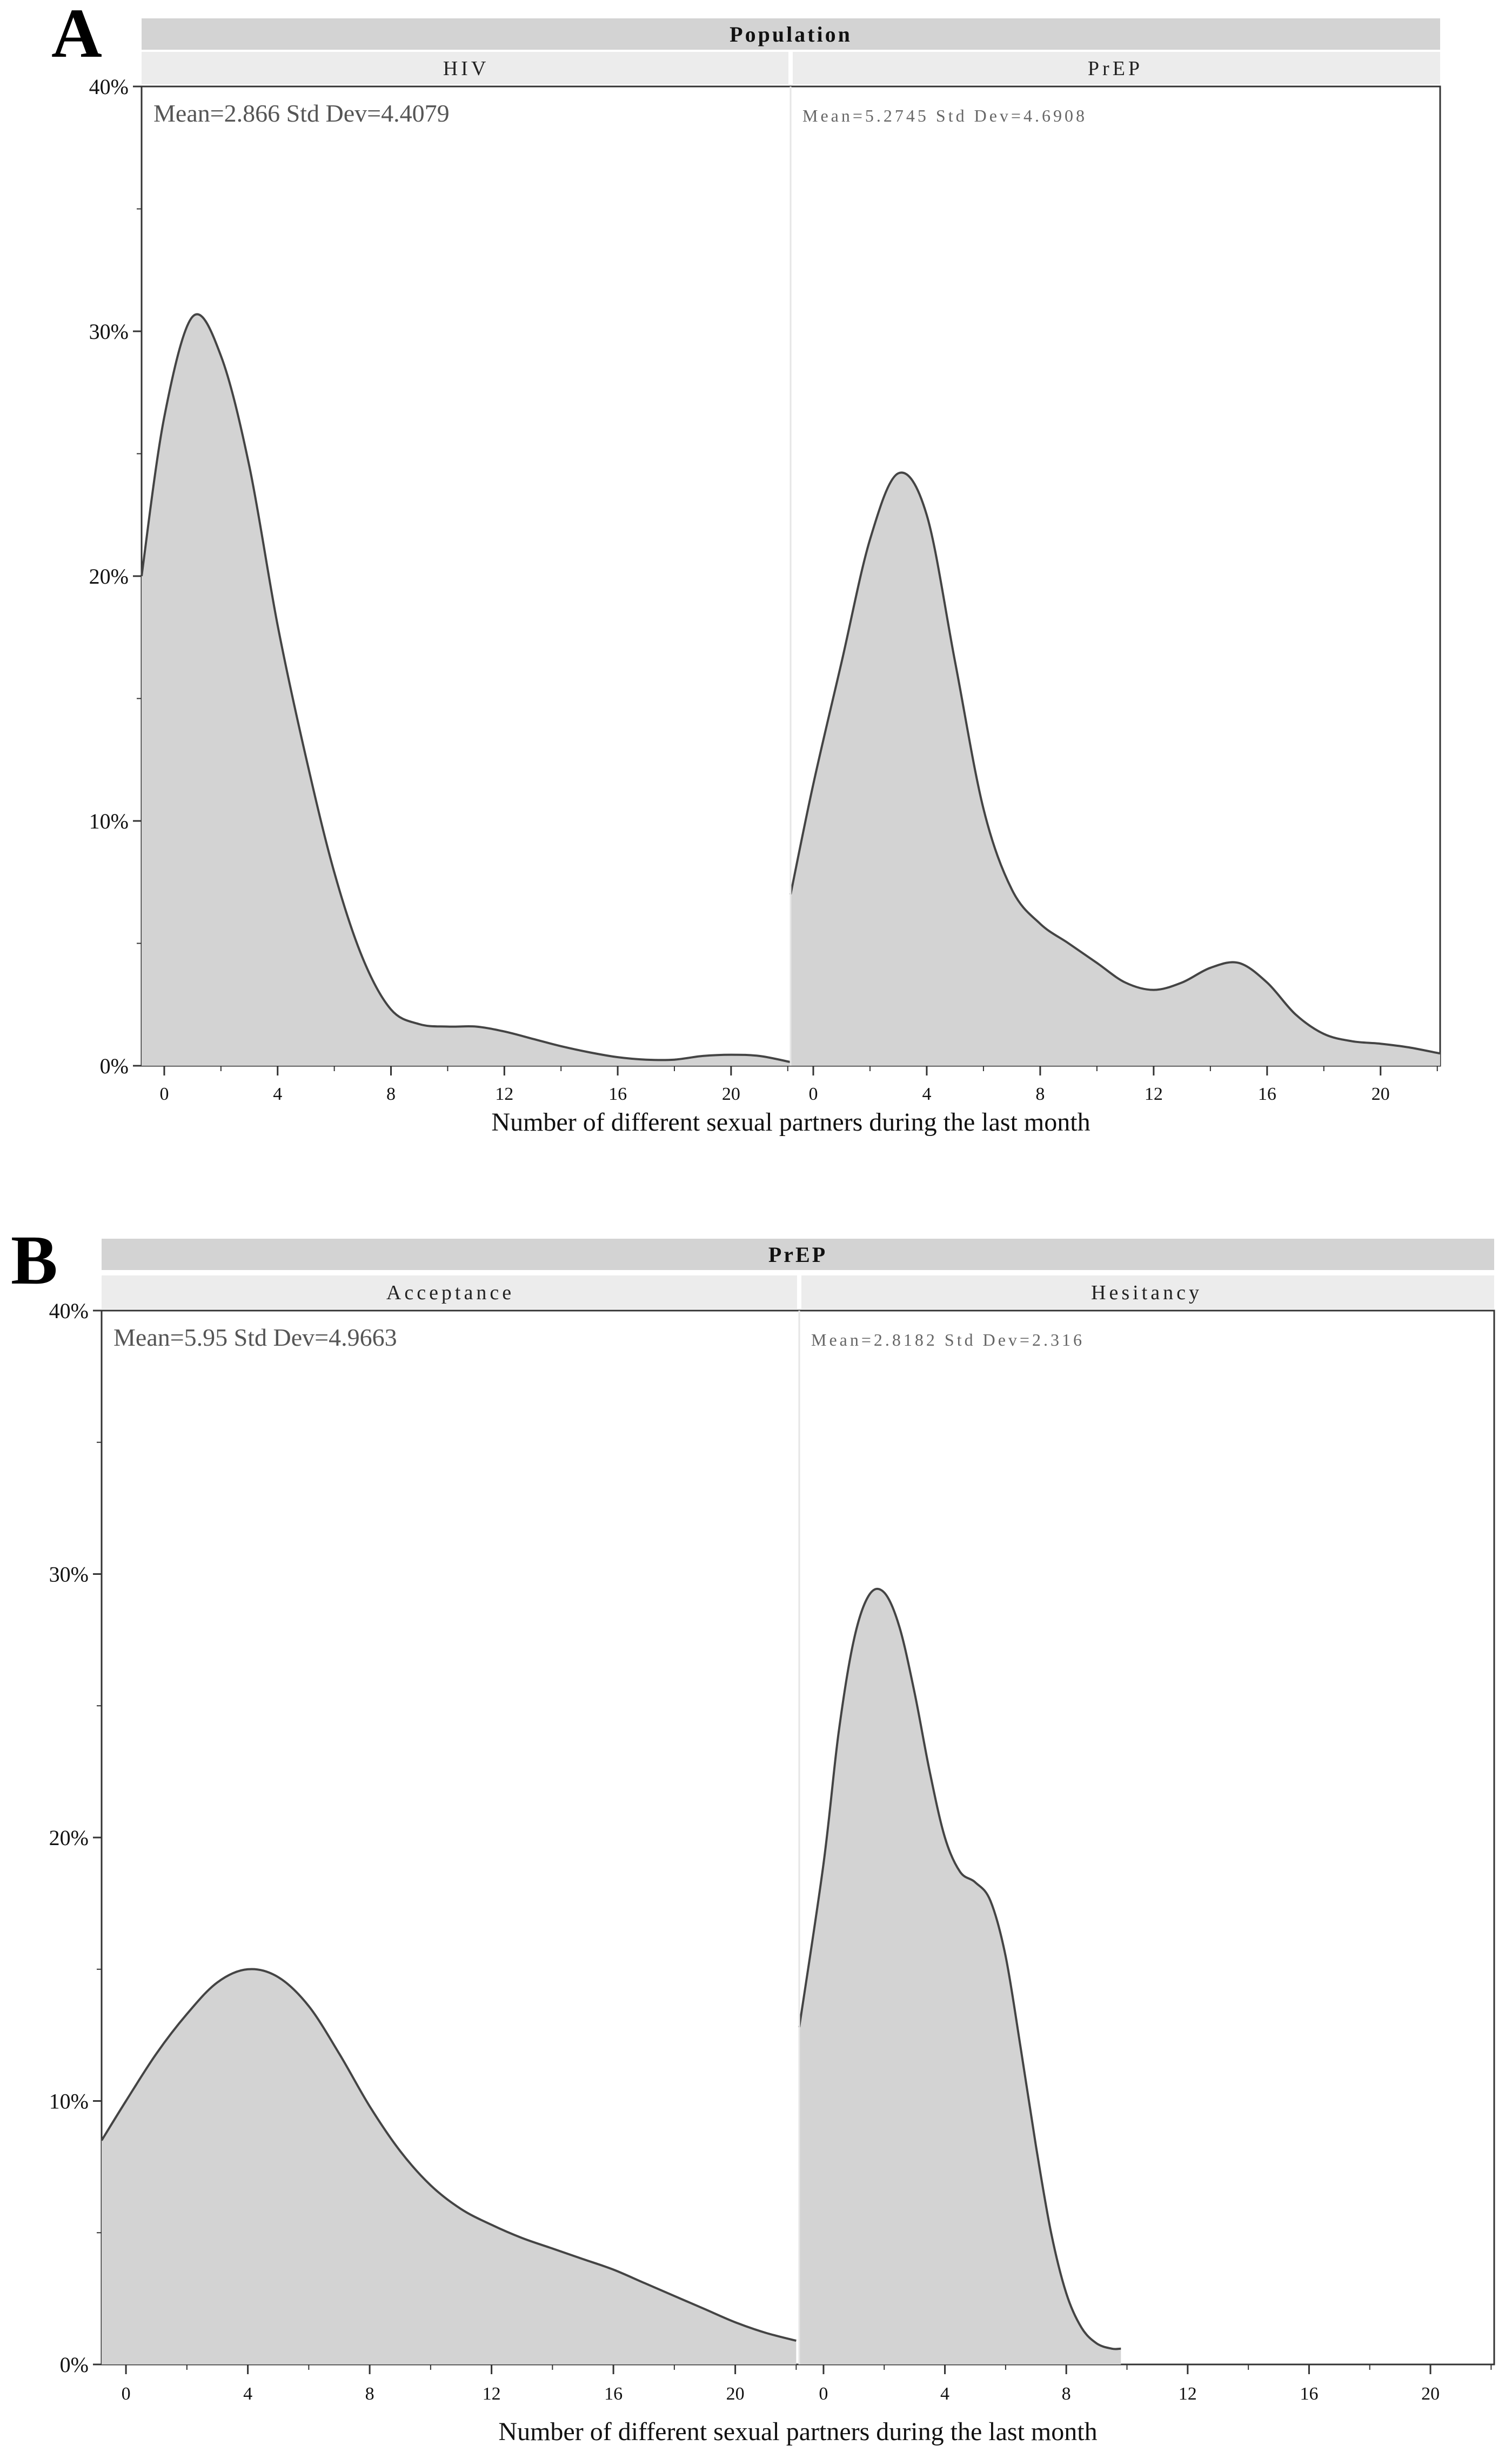 The image size is (1512, 2452). What do you see at coordinates (948, 1339) in the screenshot?
I see `stats-annotation: Mean=2.8182 Std Dev=2.316` at bounding box center [948, 1339].